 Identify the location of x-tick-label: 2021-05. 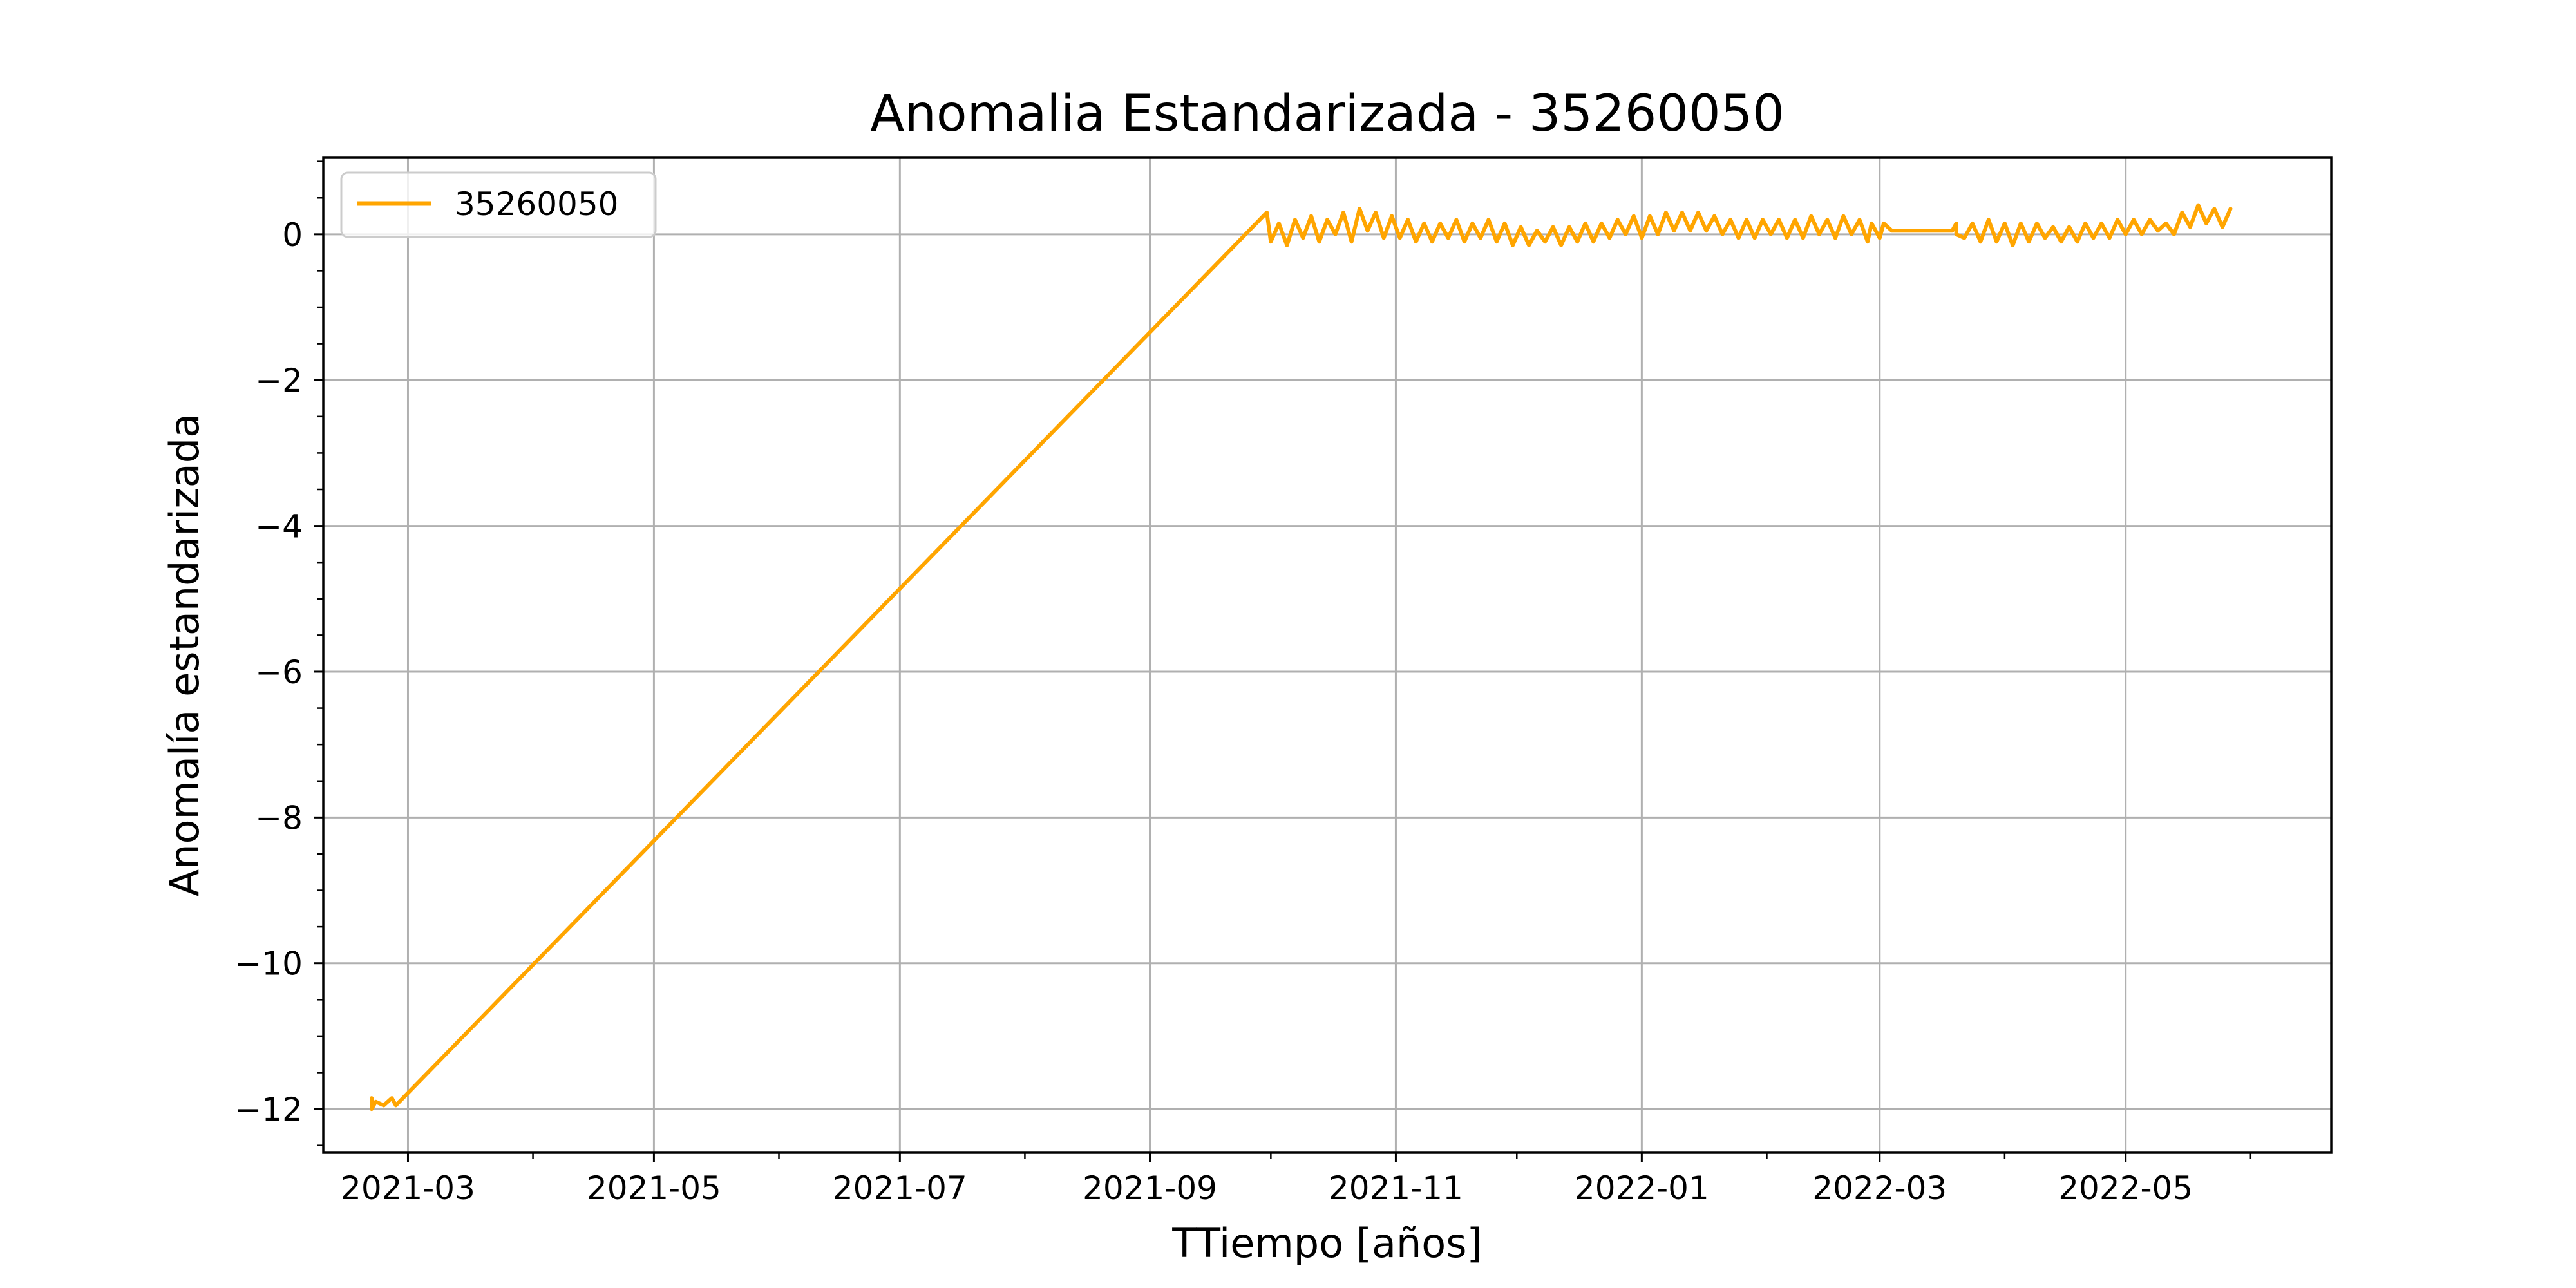
(654, 1189).